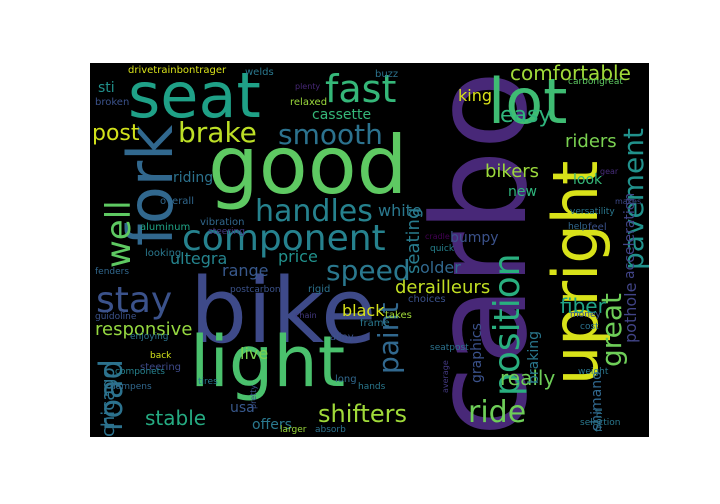 Image resolution: width=720 pixels, height=504 pixels. What do you see at coordinates (443, 287) in the screenshot?
I see `word-derailleurs: derailleurs` at bounding box center [443, 287].